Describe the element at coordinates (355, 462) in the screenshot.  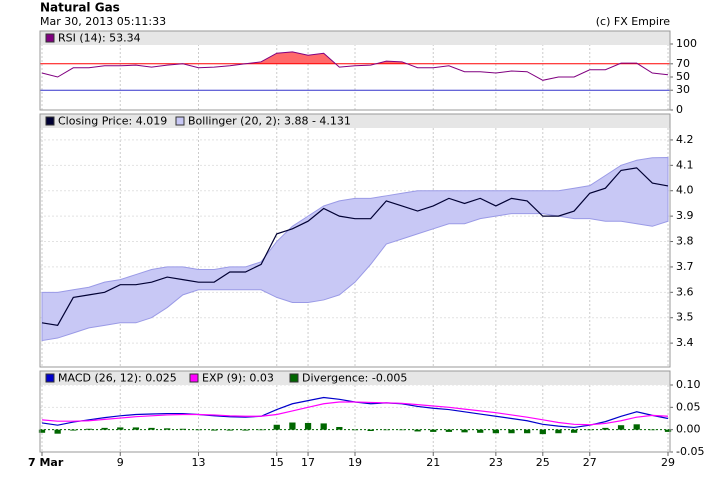
I see `x-tick-label: 19` at that location.